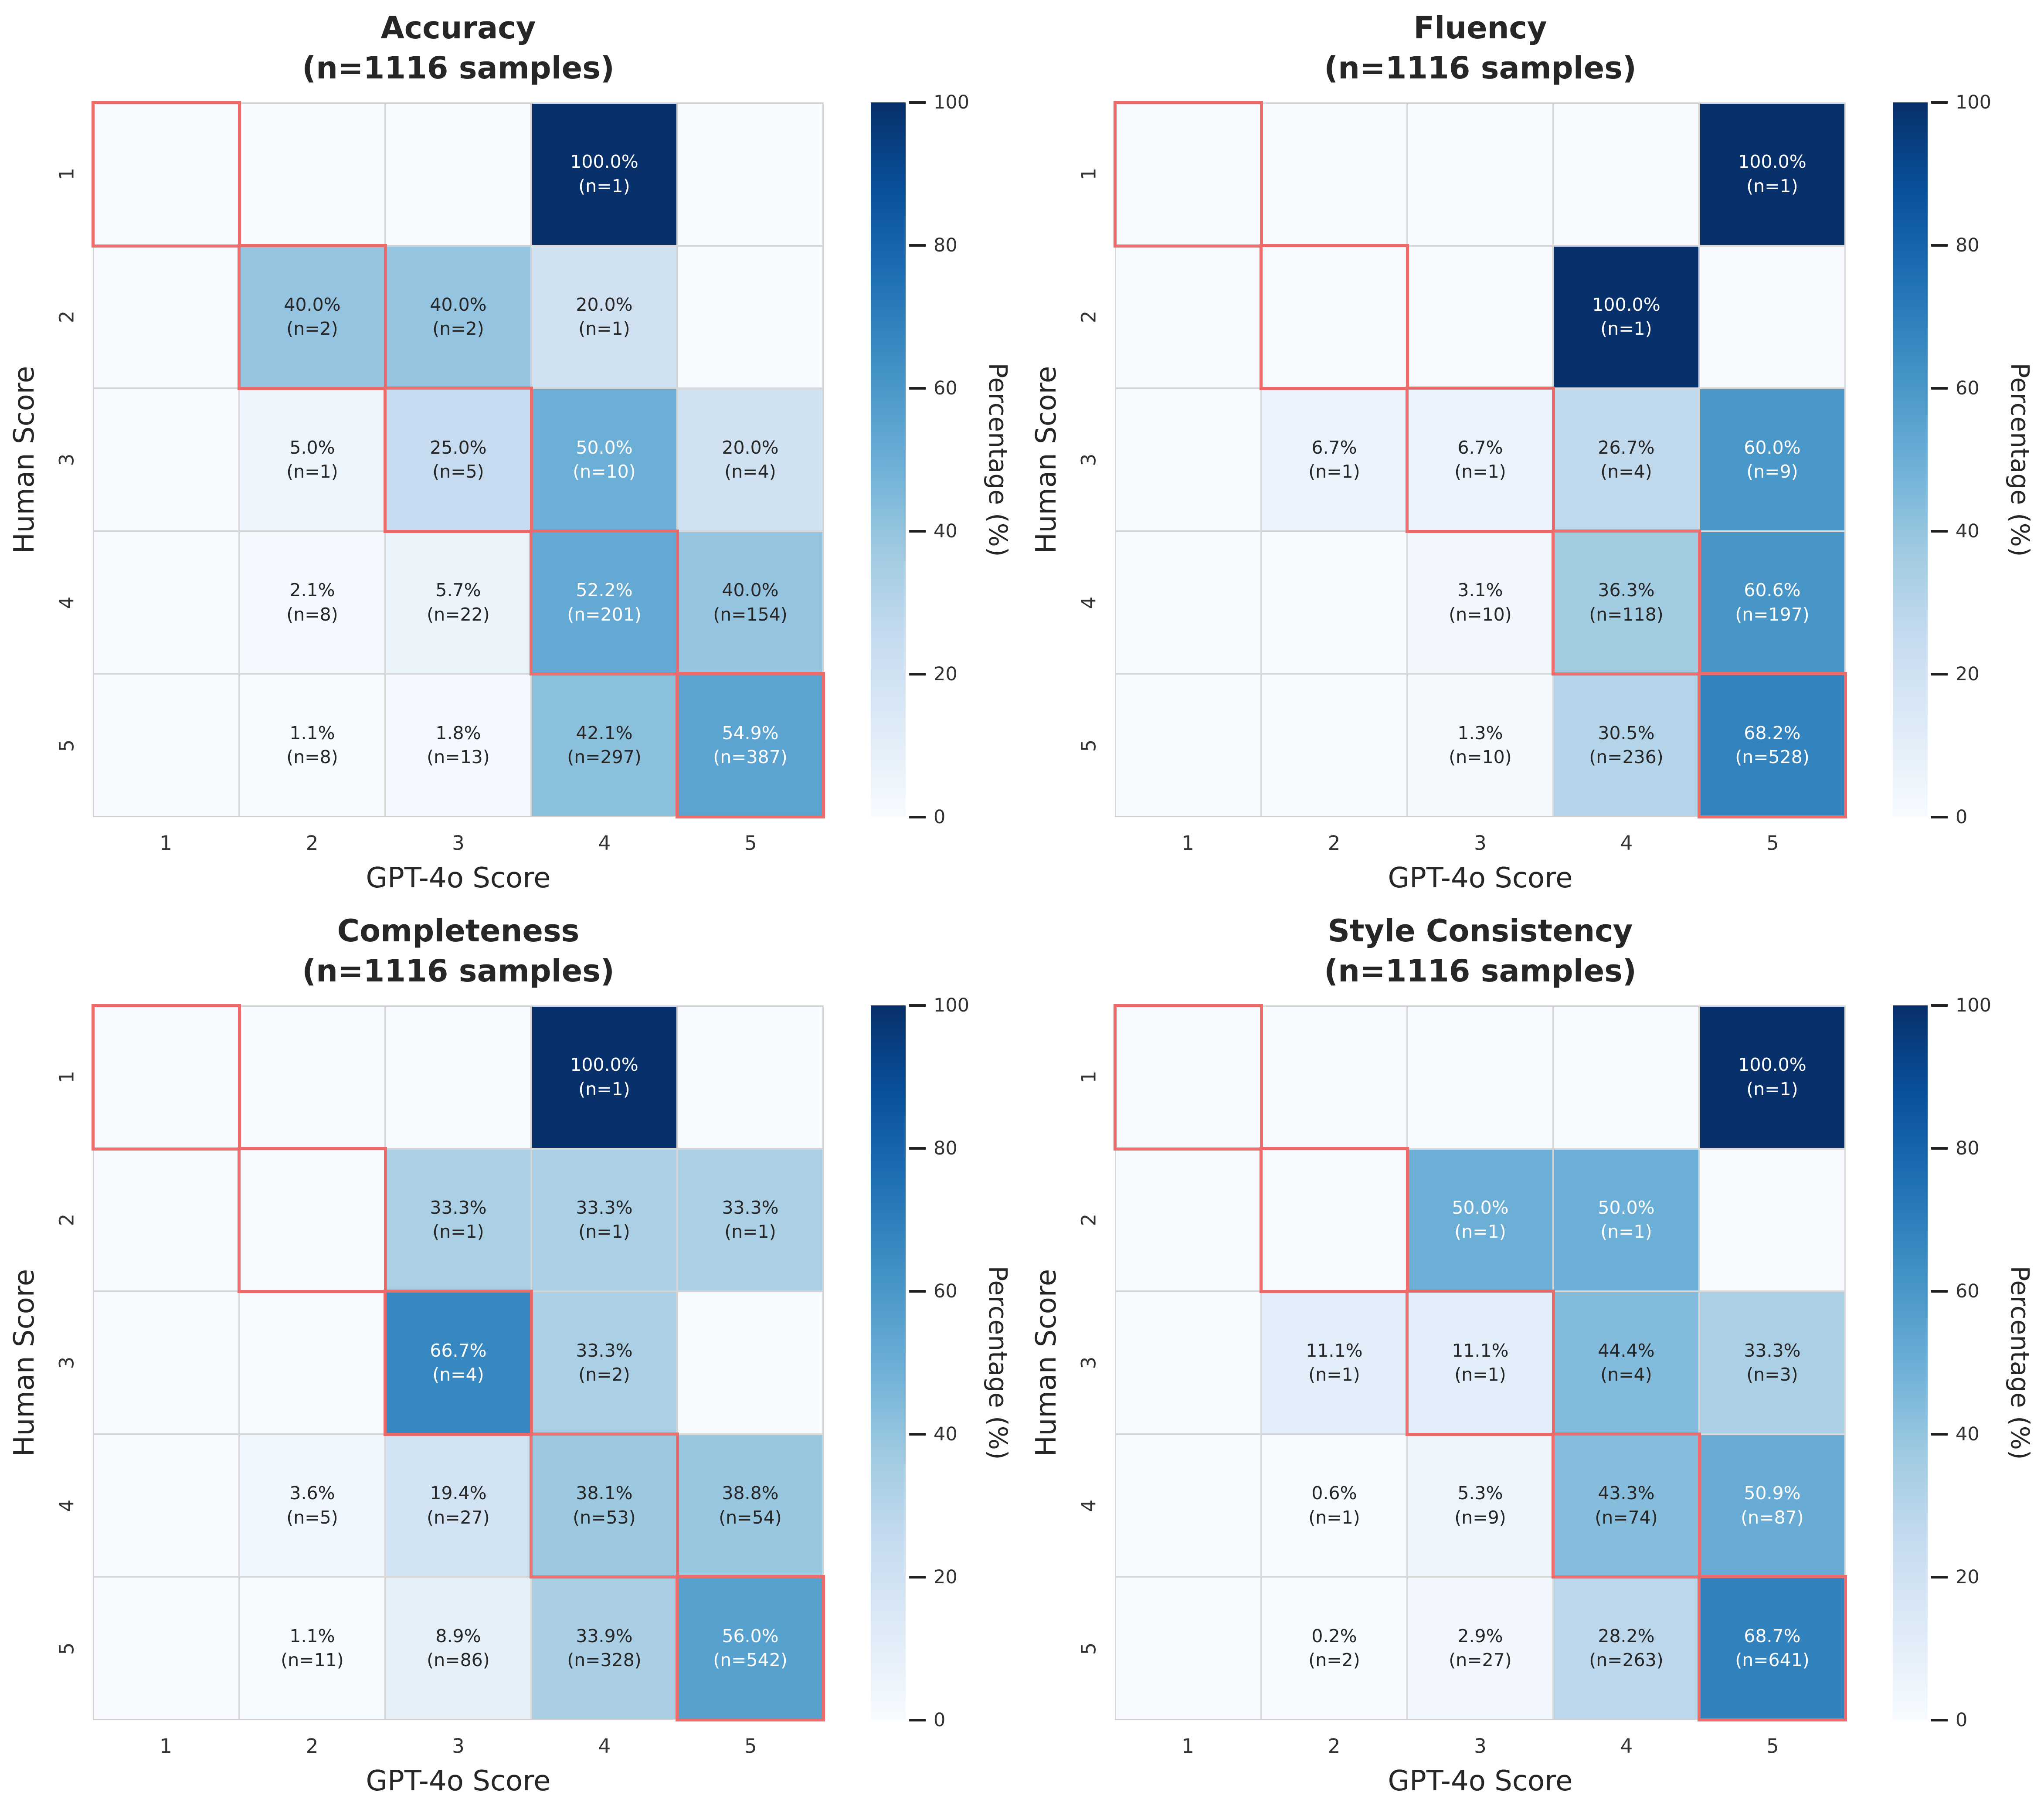 This screenshot has width=2044, height=1806. What do you see at coordinates (459, 48) in the screenshot?
I see `panel-title: Accuracy (n=1116 samples)` at bounding box center [459, 48].